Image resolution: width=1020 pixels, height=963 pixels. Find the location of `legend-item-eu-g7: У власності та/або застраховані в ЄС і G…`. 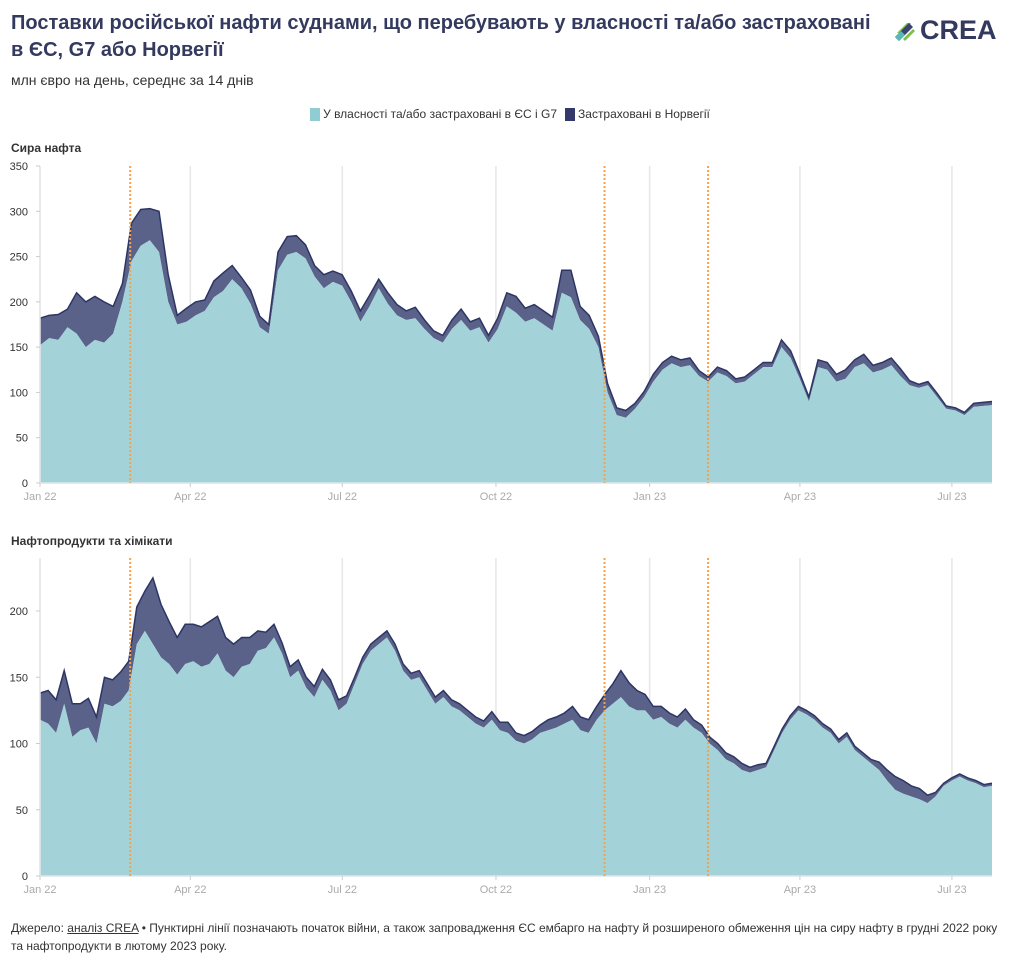

legend-item-eu-g7: У власності та/або застраховані в ЄС і G… is located at coordinates (433, 114).